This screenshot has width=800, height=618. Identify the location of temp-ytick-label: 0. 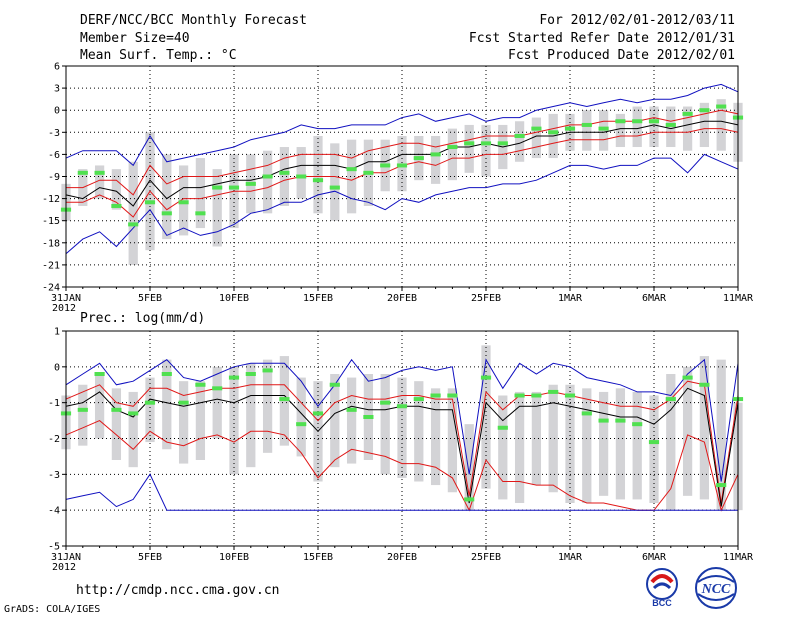
(57, 111).